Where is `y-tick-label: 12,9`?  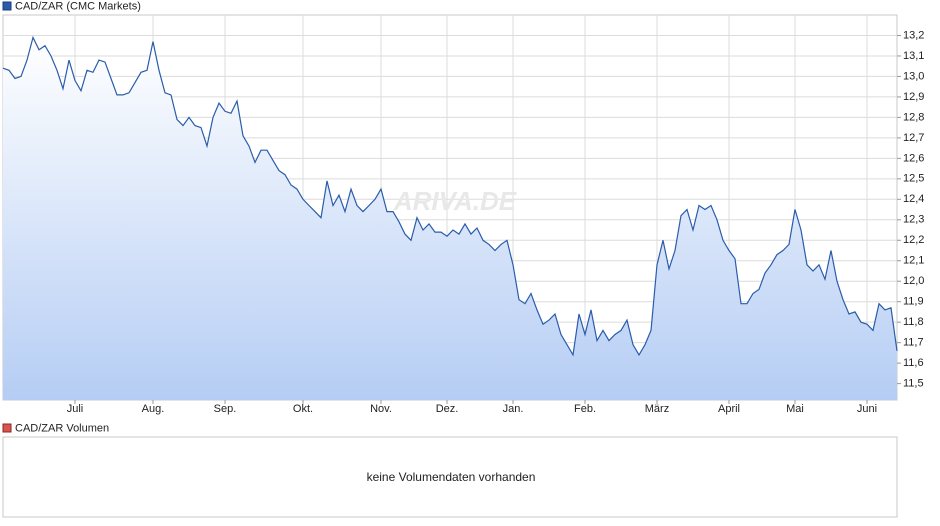
y-tick-label: 12,9 is located at coordinates (913, 97).